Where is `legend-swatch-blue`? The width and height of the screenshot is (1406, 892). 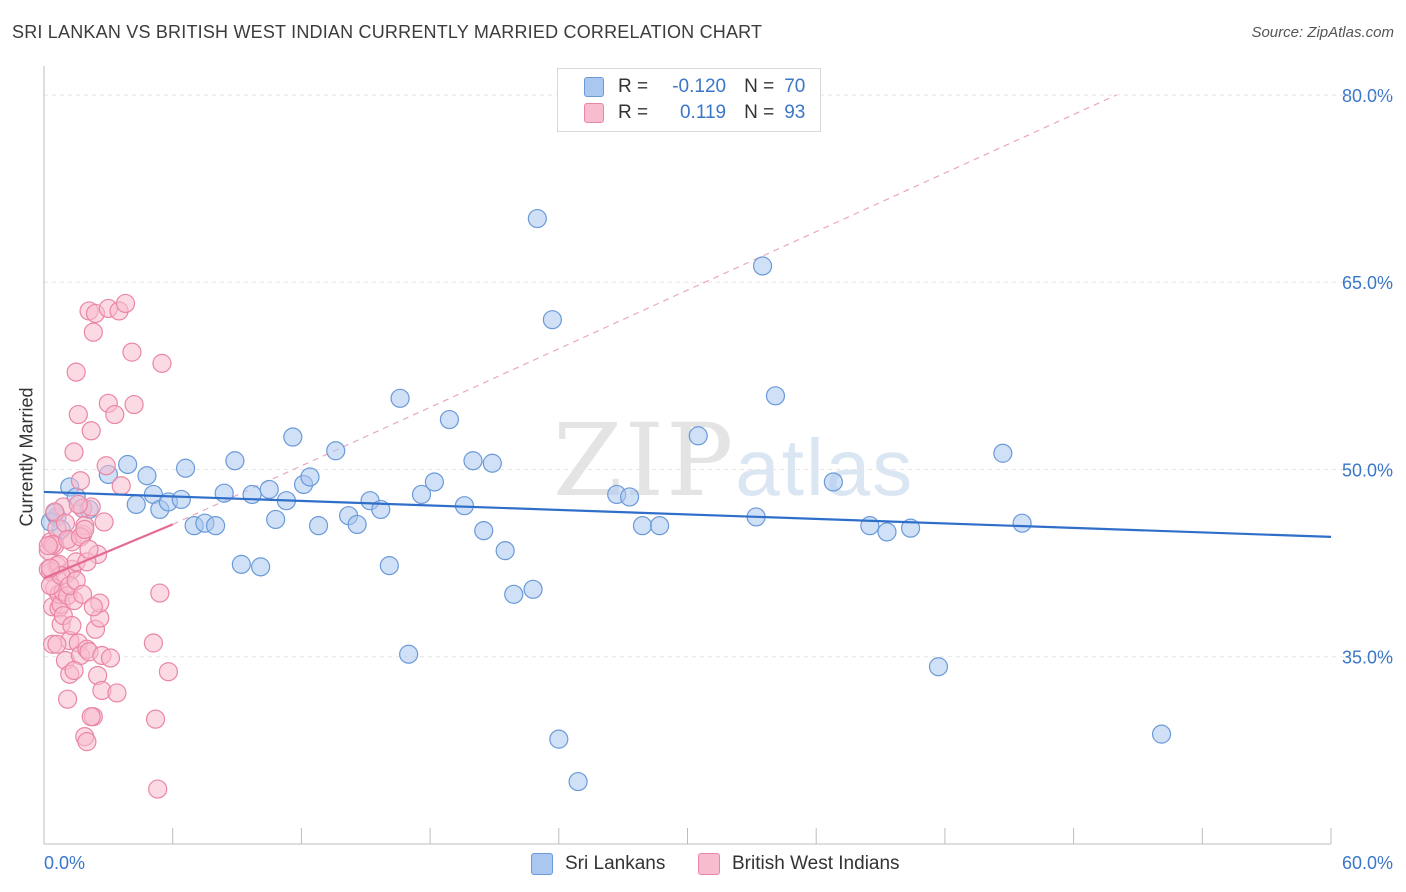
legend-swatch-blue is located at coordinates (594, 87).